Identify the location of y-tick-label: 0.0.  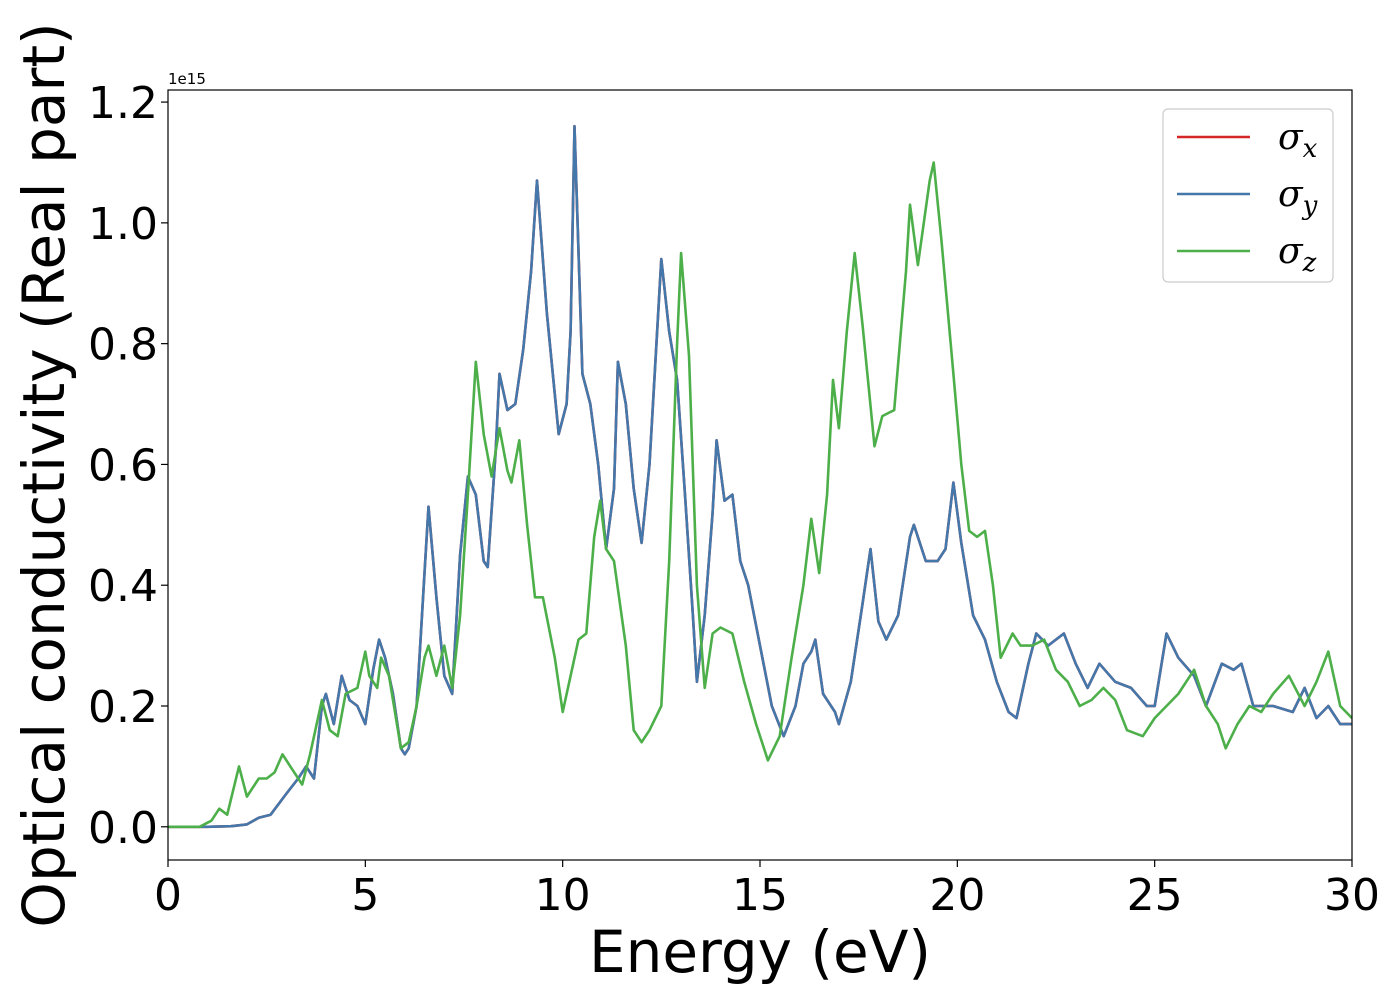
(123, 828).